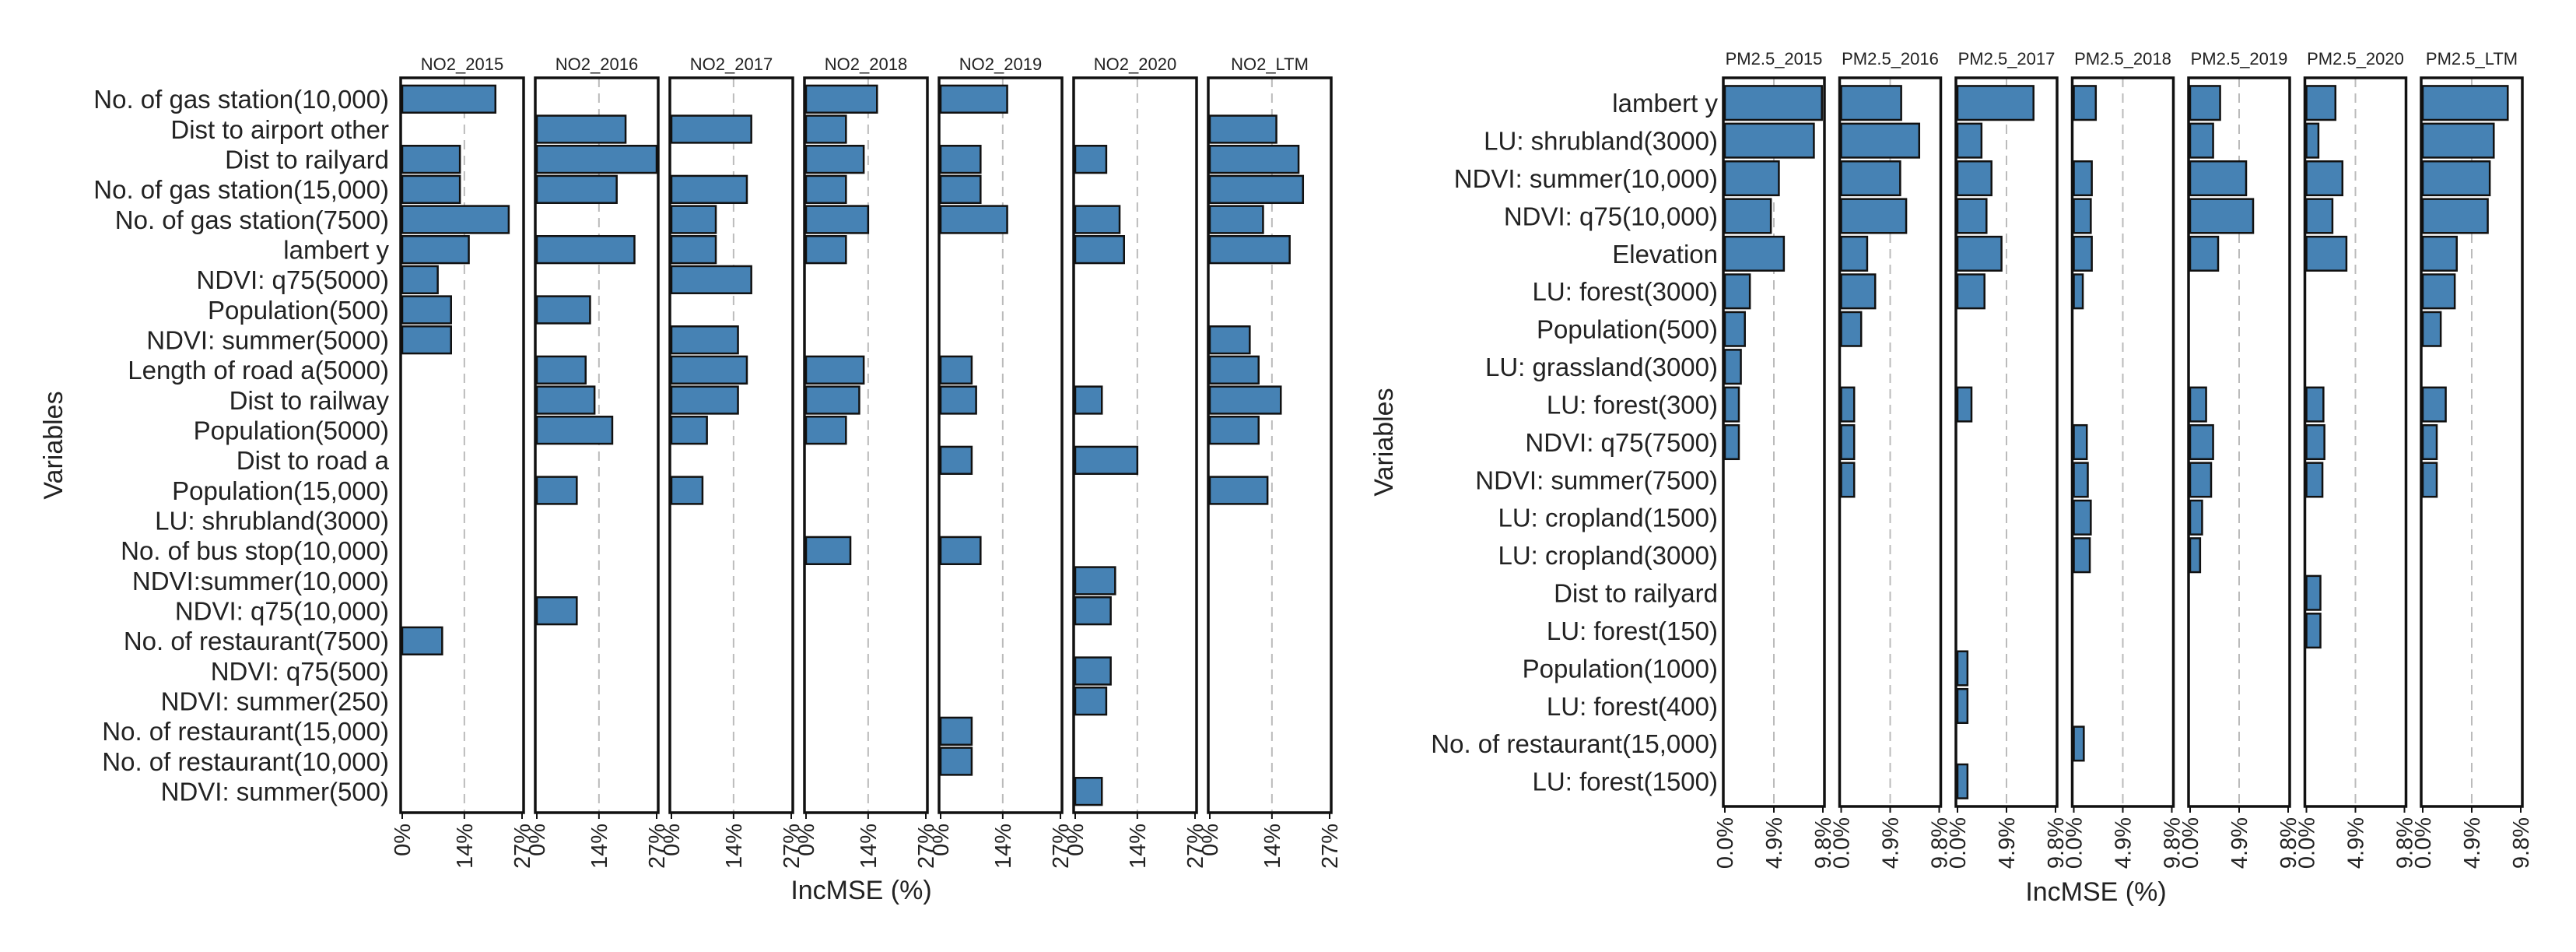 This screenshot has height=952, width=2576. What do you see at coordinates (1596, 480) in the screenshot?
I see `category-label: NDVI: summer(7500)` at bounding box center [1596, 480].